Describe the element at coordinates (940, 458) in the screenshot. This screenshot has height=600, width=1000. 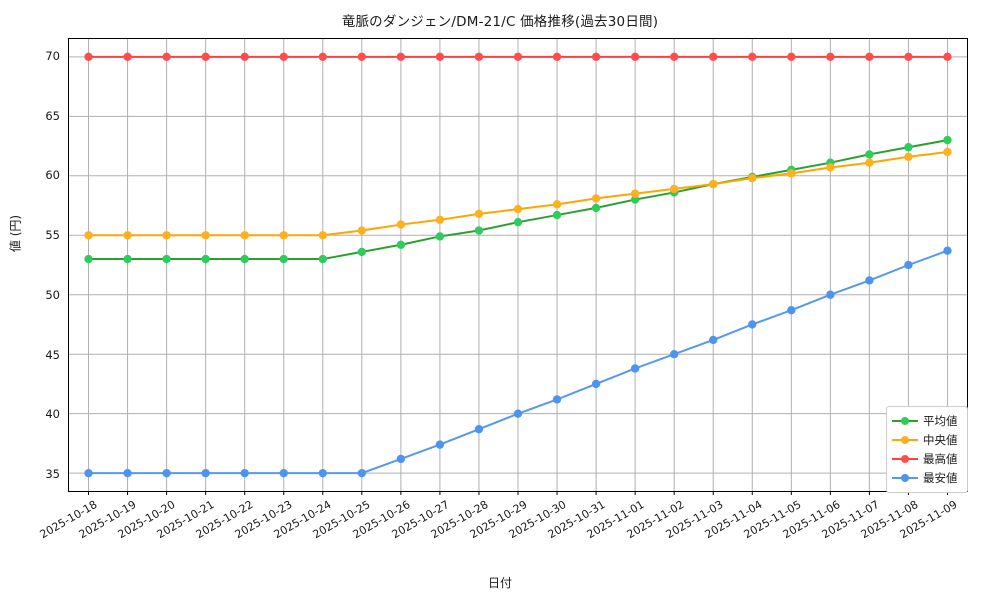
I see `legend-label: 最高値` at that location.